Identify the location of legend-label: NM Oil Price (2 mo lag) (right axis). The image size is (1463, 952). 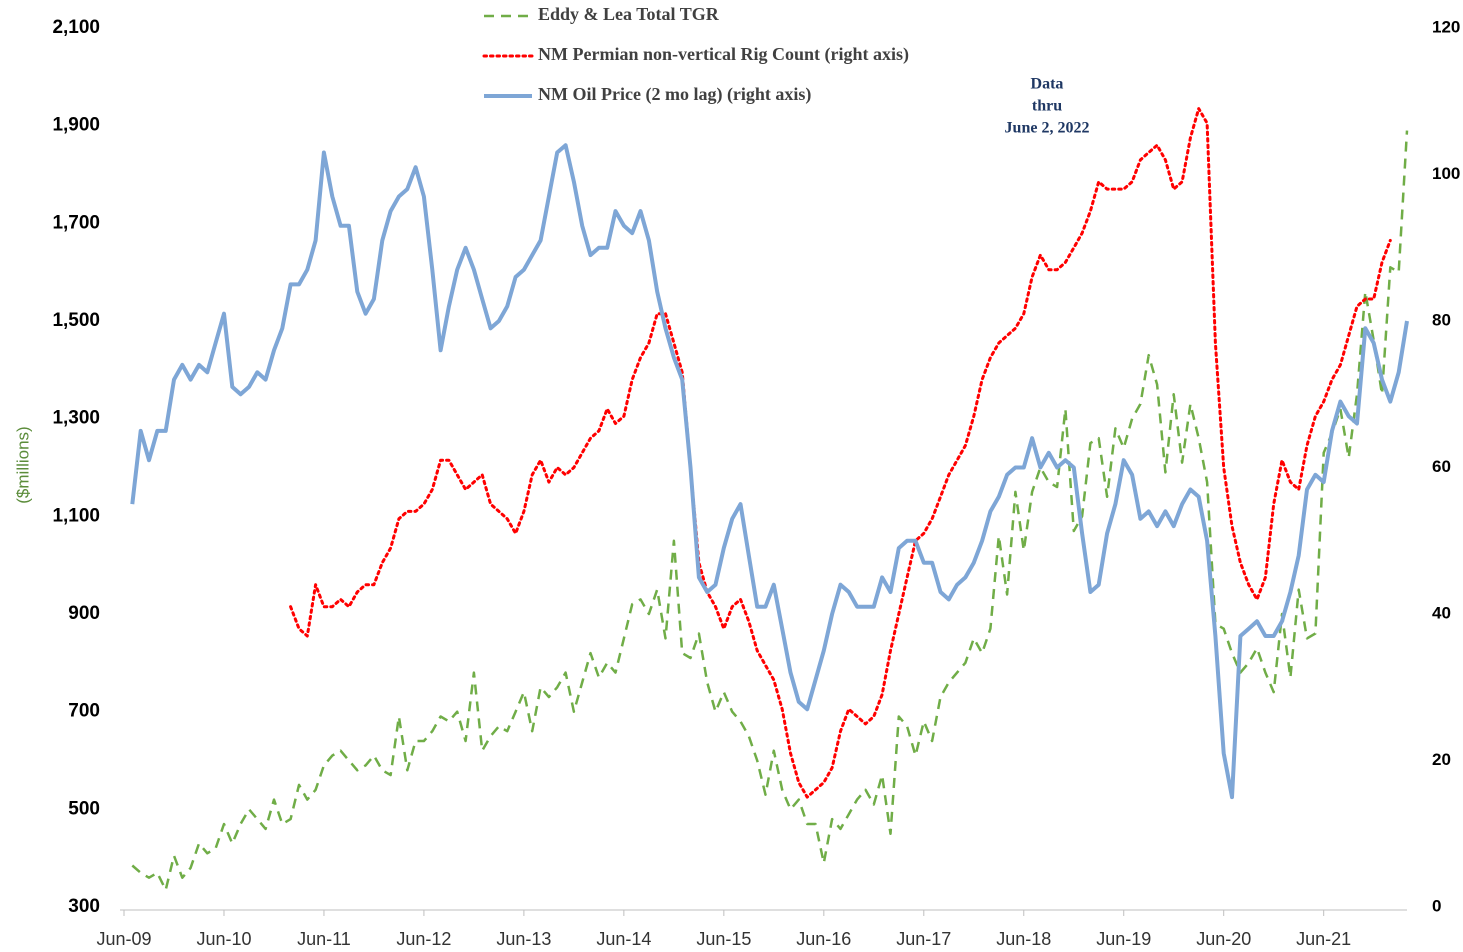
(674, 94).